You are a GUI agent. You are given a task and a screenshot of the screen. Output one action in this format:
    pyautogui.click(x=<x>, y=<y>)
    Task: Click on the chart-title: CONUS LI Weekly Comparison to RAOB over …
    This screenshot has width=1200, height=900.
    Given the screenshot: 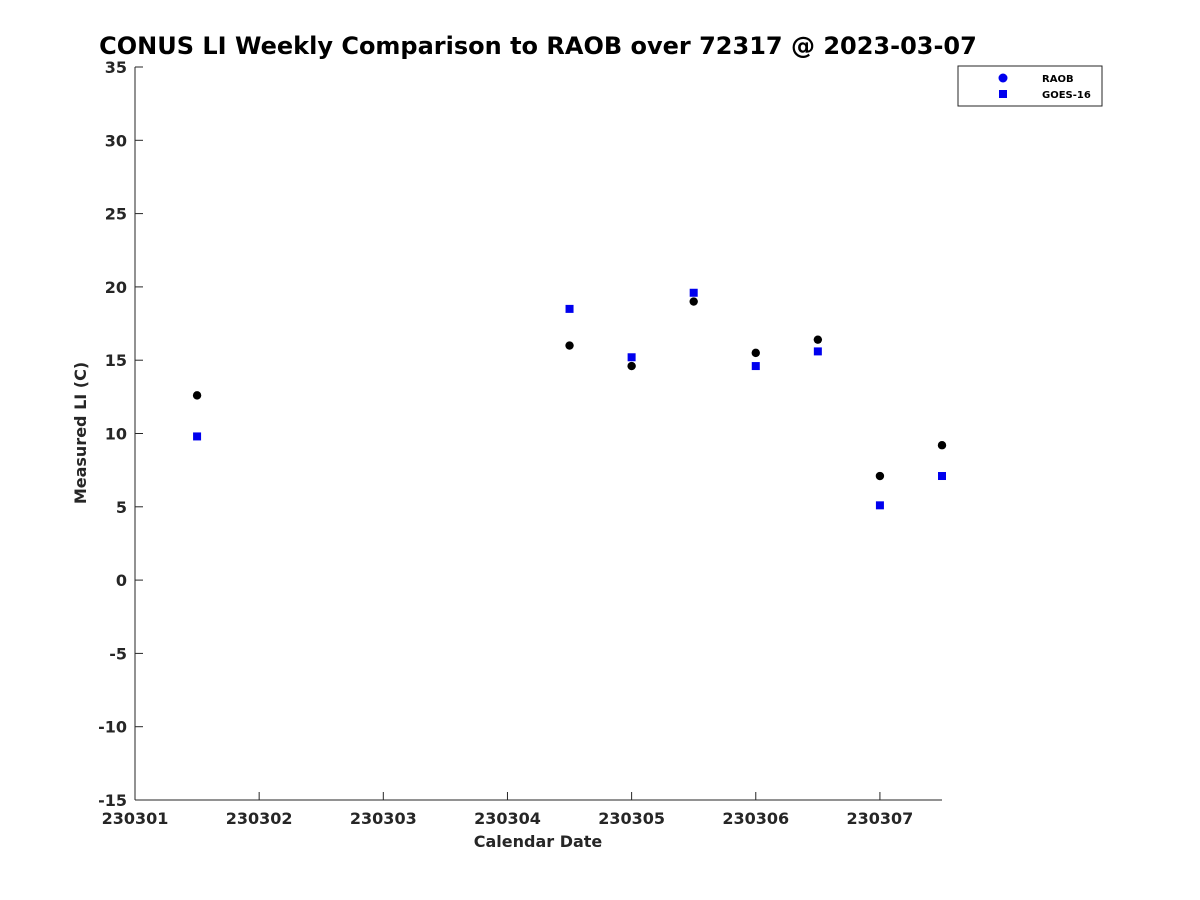 What is the action you would take?
    pyautogui.click(x=538, y=46)
    